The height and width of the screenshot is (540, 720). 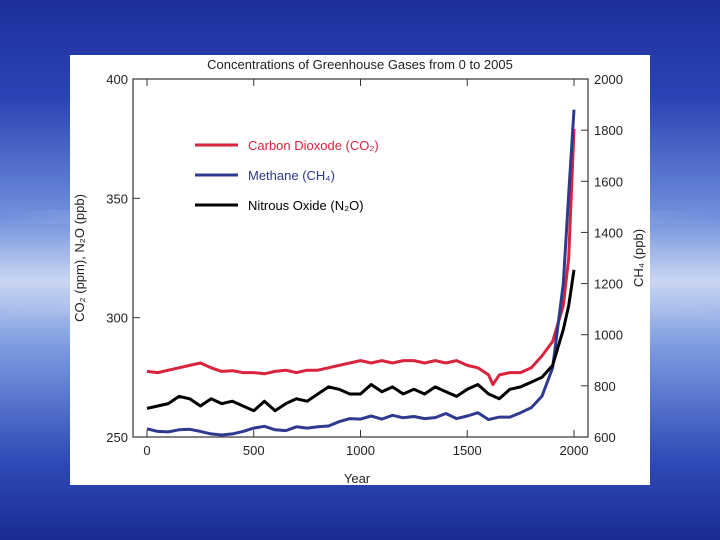 What do you see at coordinates (605, 437) in the screenshot?
I see `y-right-tick-label: 600` at bounding box center [605, 437].